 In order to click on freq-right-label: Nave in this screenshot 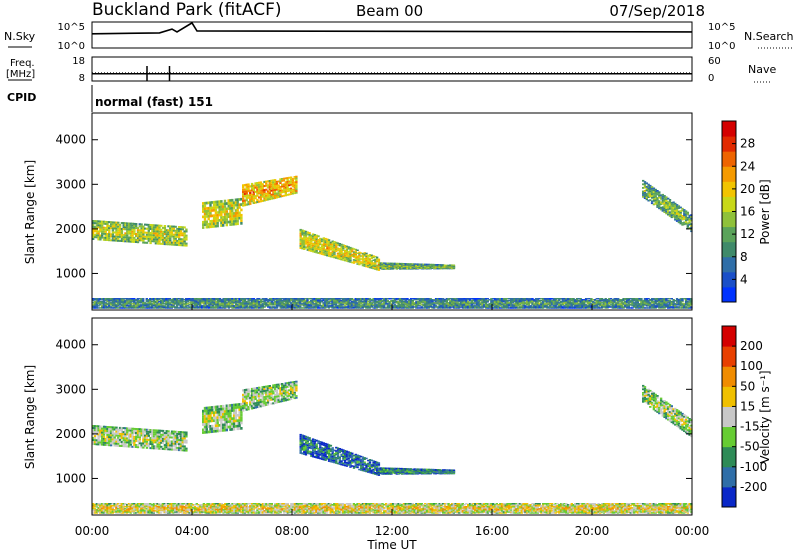, I will do `click(762, 69)`.